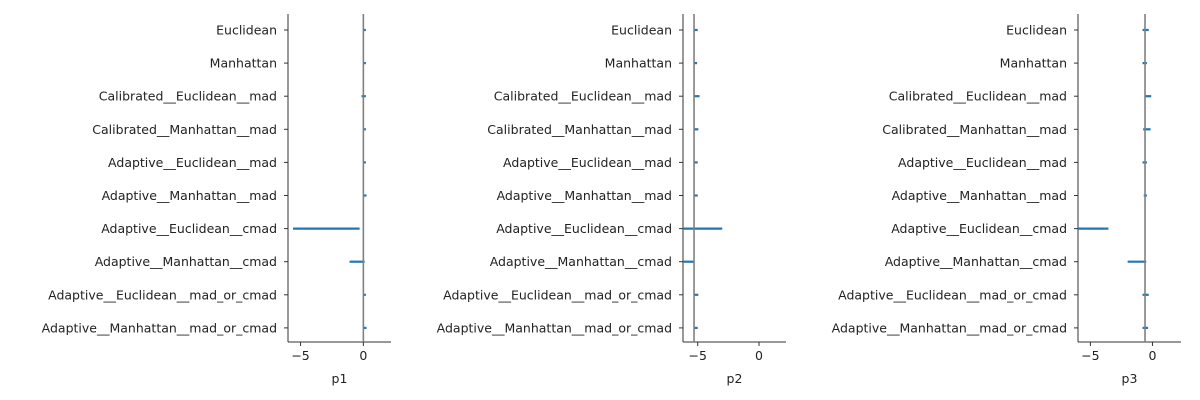 This screenshot has width=1200, height=400. Describe the element at coordinates (735, 378) in the screenshot. I see `x-axis-label: p2` at that location.